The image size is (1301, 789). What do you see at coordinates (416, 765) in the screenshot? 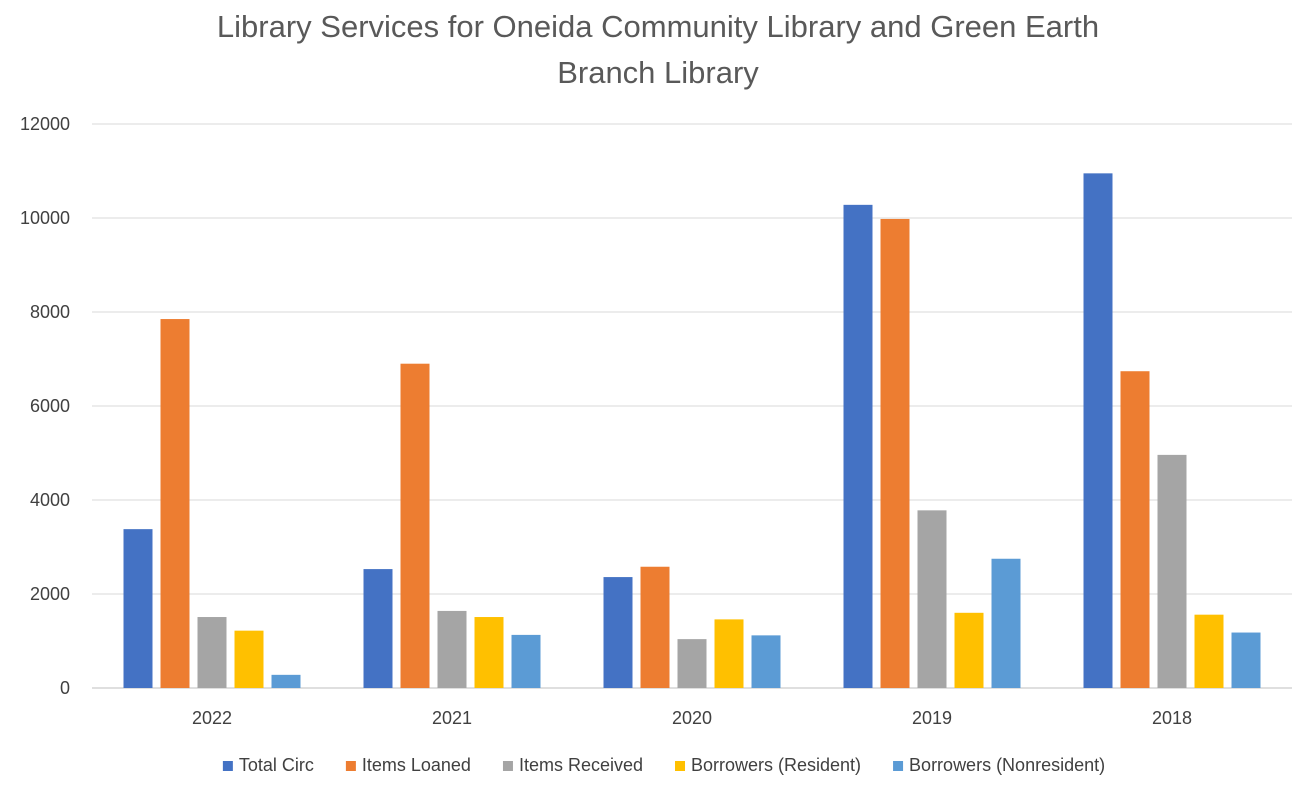
I see `legend-label: Items Loaned` at bounding box center [416, 765].